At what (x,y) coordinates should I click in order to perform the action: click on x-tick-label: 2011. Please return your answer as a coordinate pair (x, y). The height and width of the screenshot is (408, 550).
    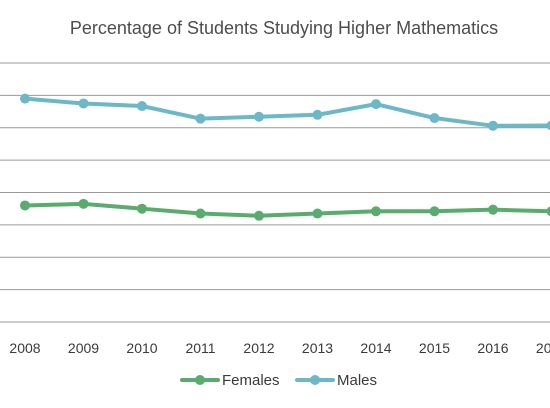
    Looking at the image, I should click on (200, 348).